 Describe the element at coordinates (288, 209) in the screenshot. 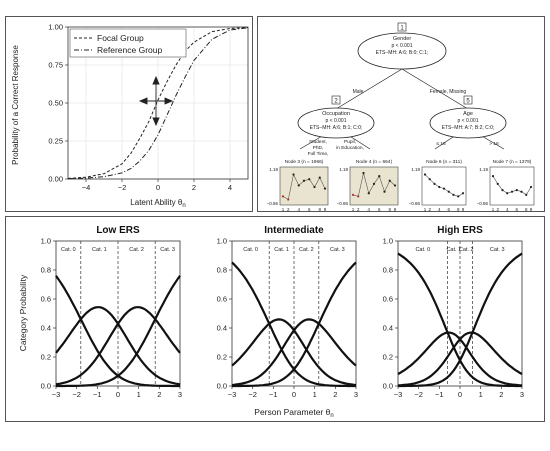

I see `leaf-xtick-label: 2` at that location.